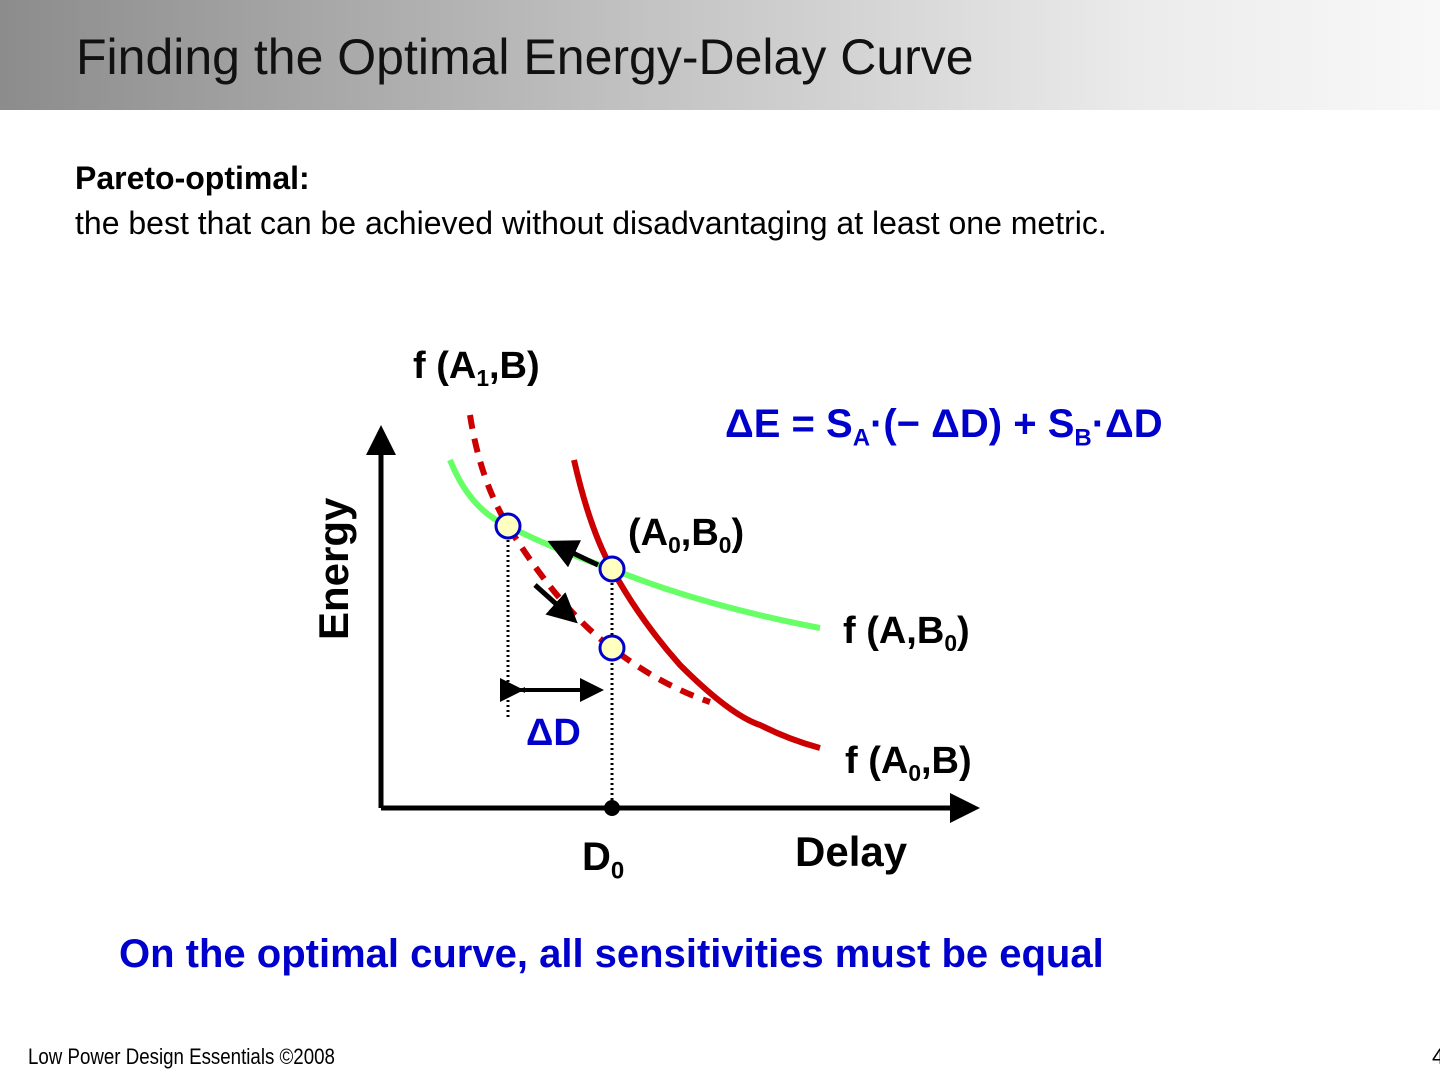 Image resolution: width=1440 pixels, height=1080 pixels. I want to click on t: ,B, so click(699, 533).